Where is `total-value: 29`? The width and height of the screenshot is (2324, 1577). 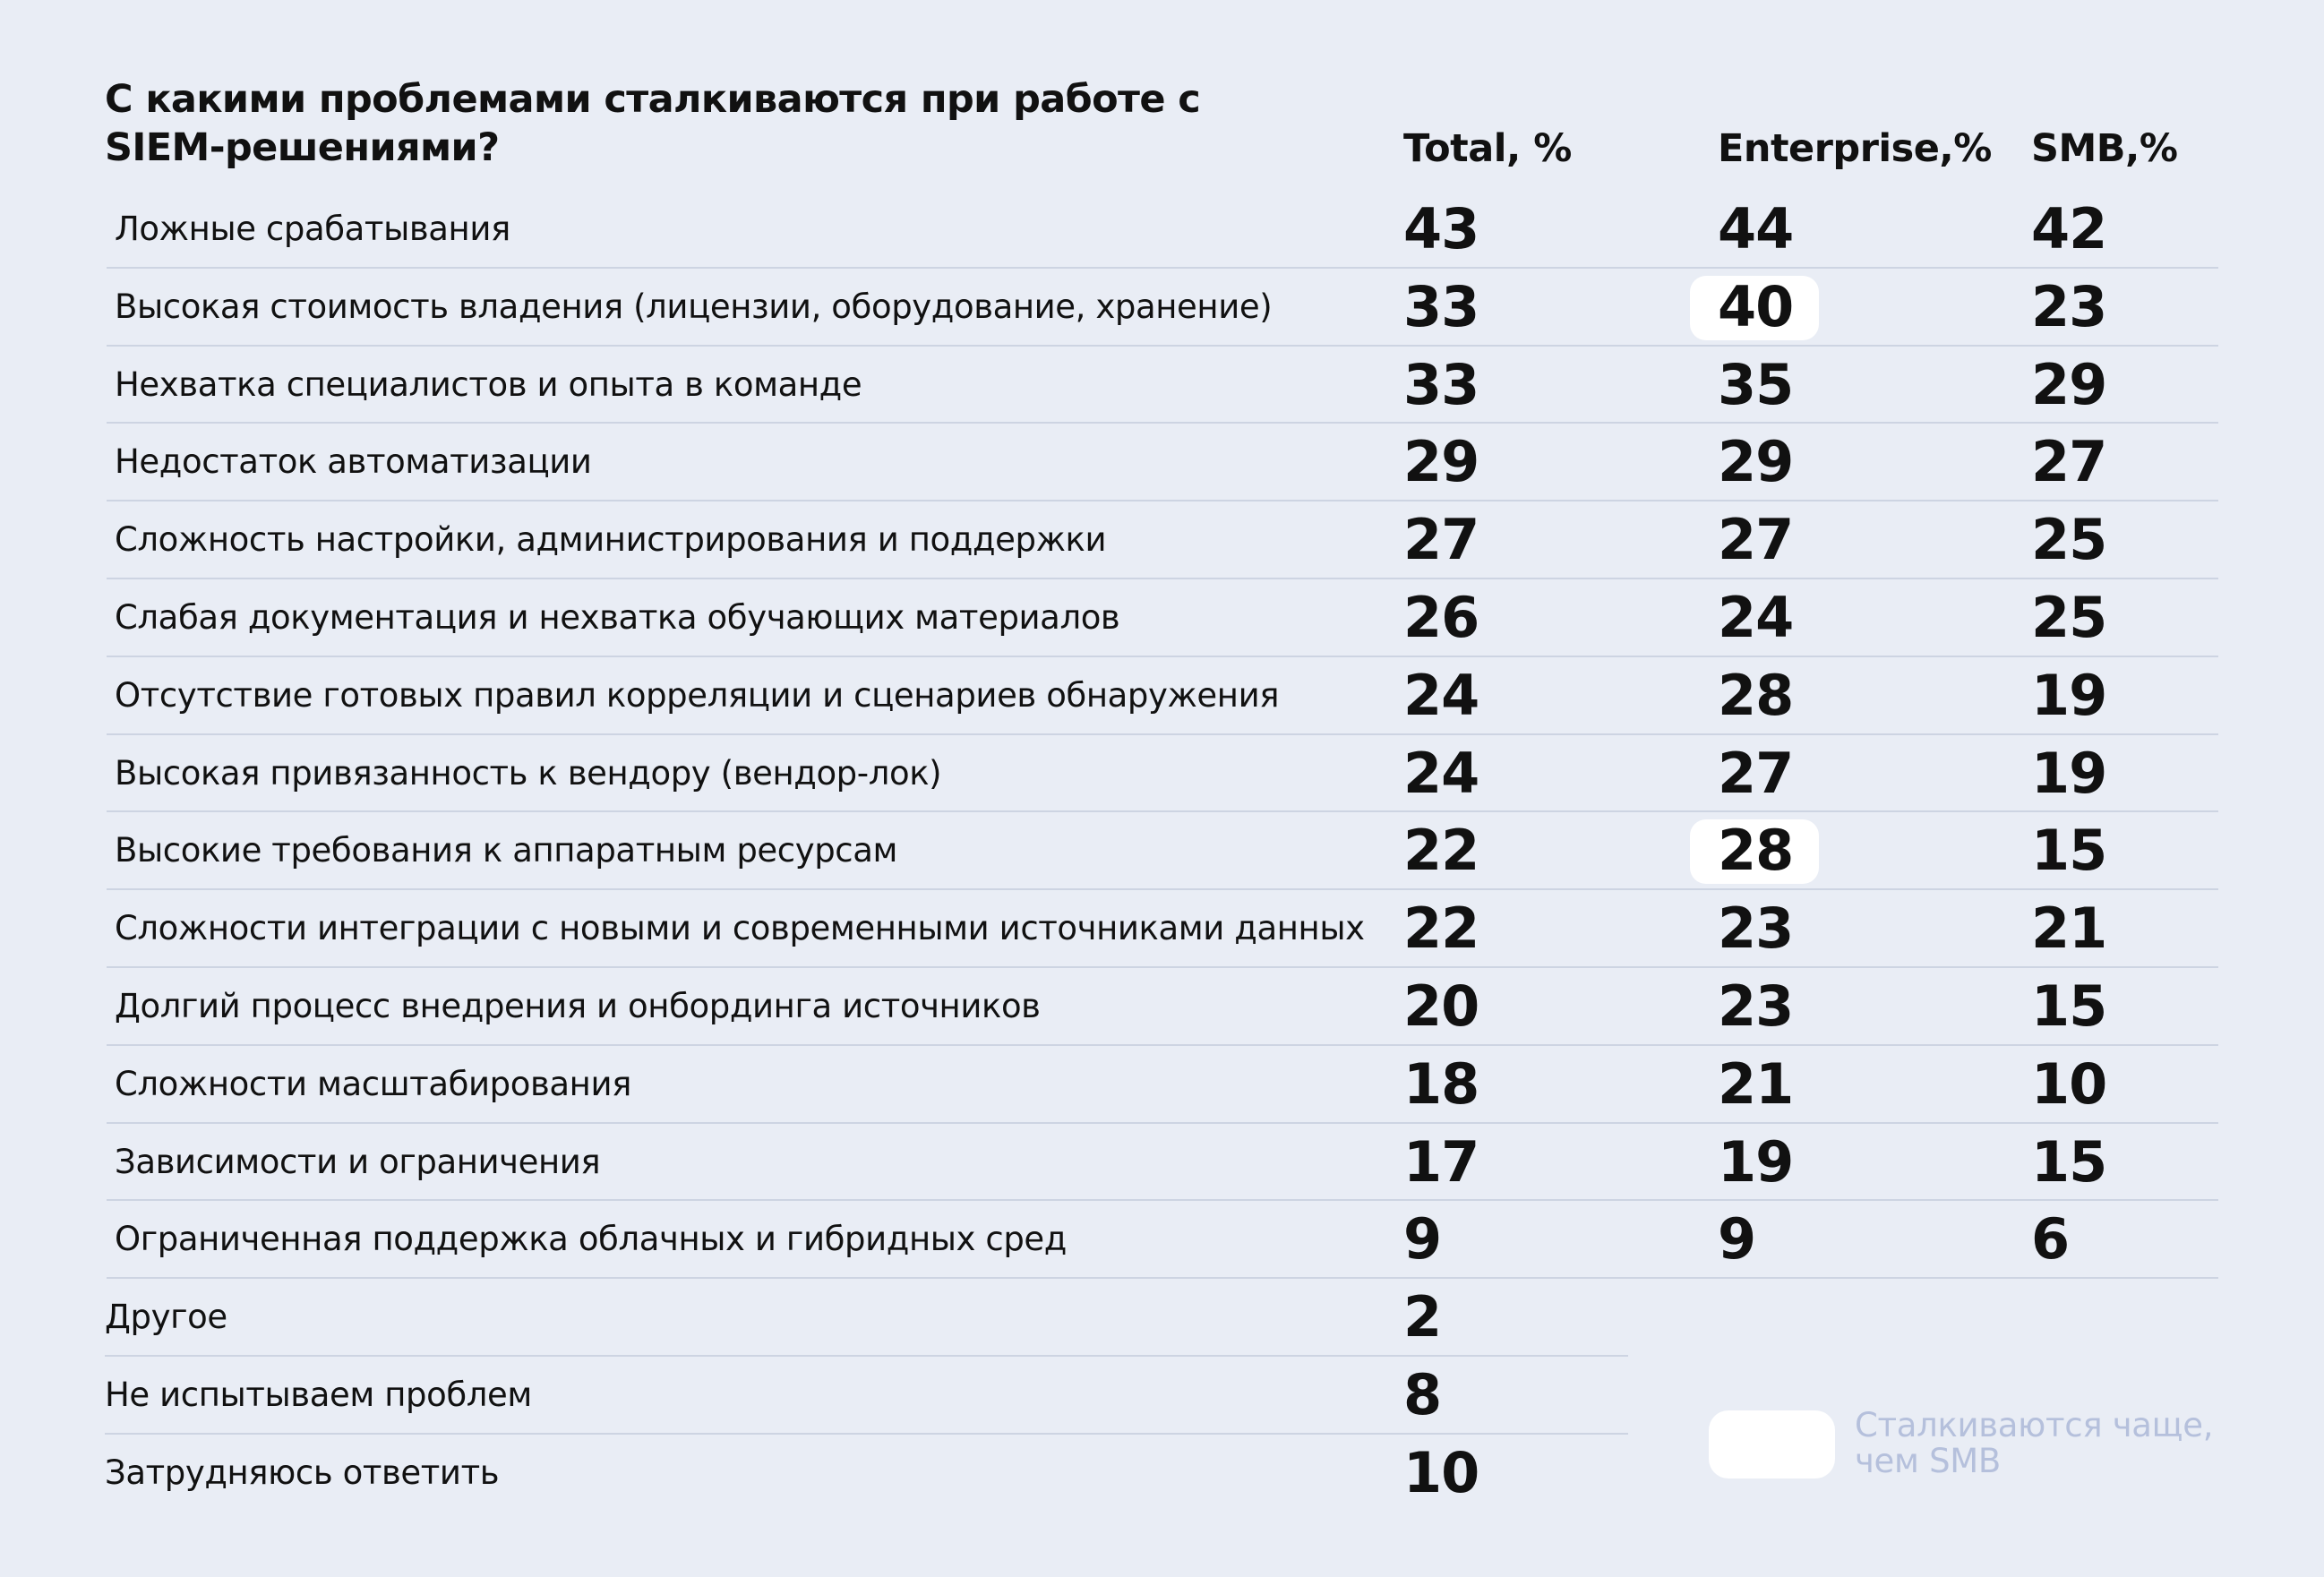 total-value: 29 is located at coordinates (1441, 462).